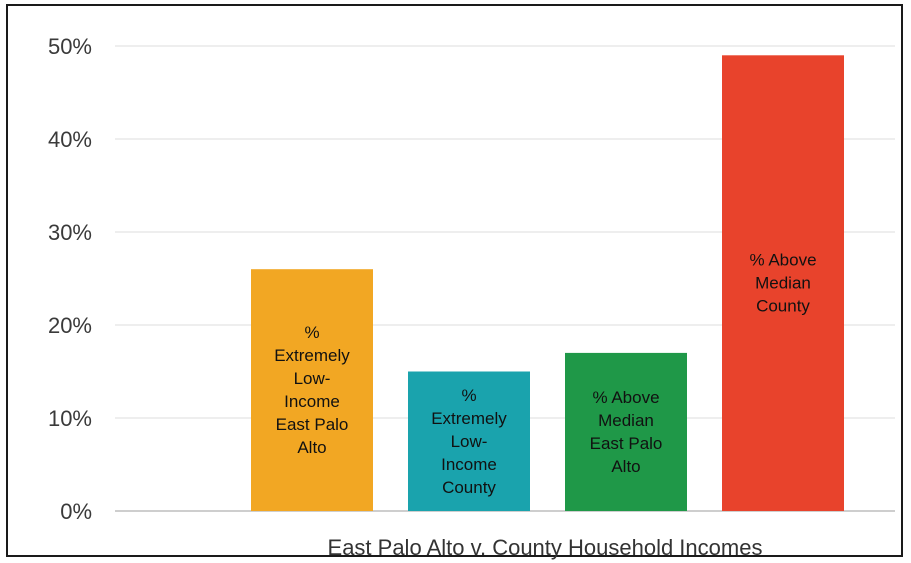 Image resolution: width=911 pixels, height=563 pixels. I want to click on y-tick-label: 20%, so click(70, 325).